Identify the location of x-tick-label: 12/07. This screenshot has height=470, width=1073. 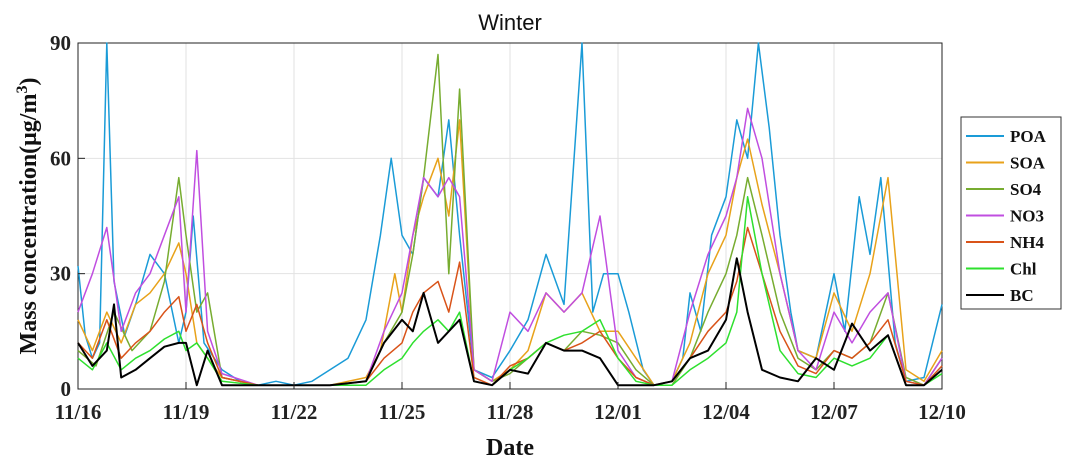
(834, 412).